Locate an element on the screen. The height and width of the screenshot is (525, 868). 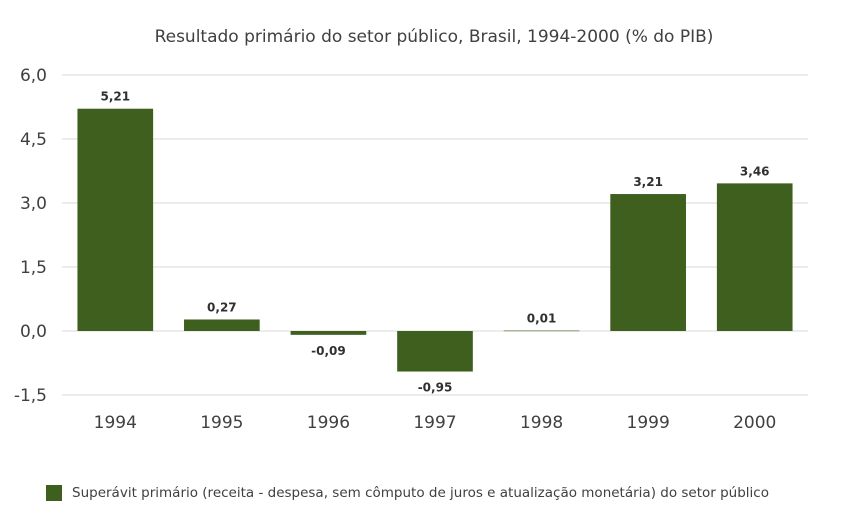
x-tick-label: 1995 is located at coordinates (221, 423).